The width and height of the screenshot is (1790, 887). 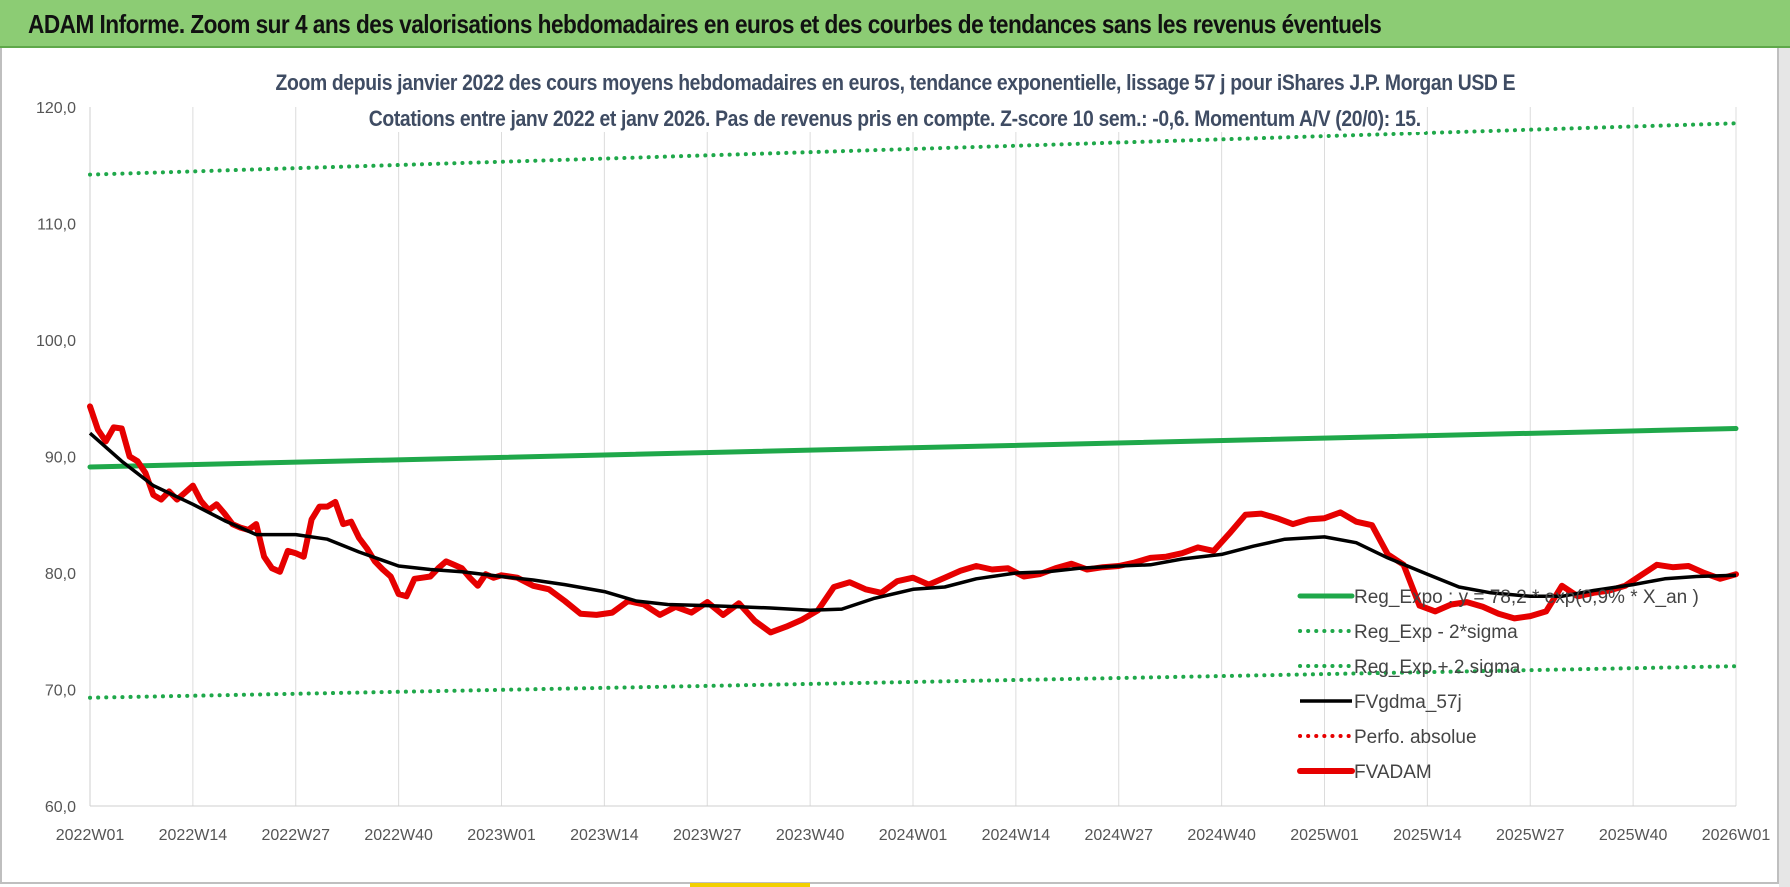 What do you see at coordinates (1415, 737) in the screenshot?
I see `legend-label: Perfo. absolue` at bounding box center [1415, 737].